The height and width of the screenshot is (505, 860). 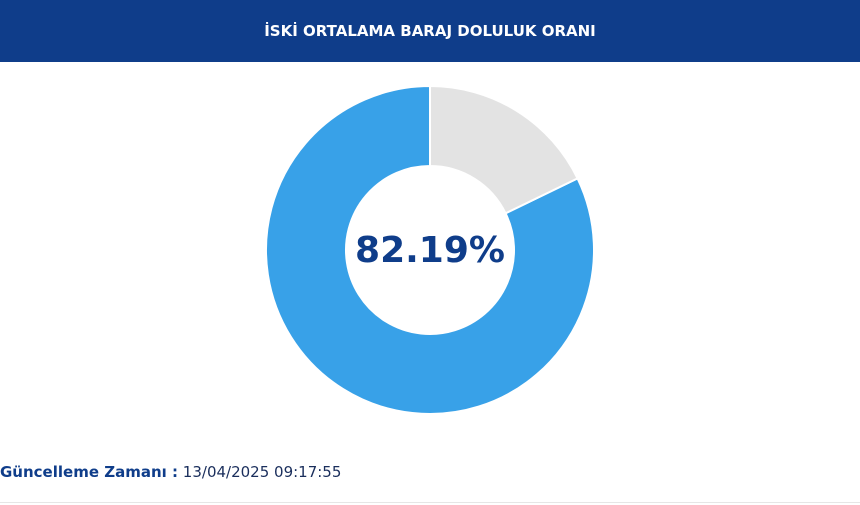 I want to click on footer-value: 13/04/2025 09:17:55, so click(x=262, y=472).